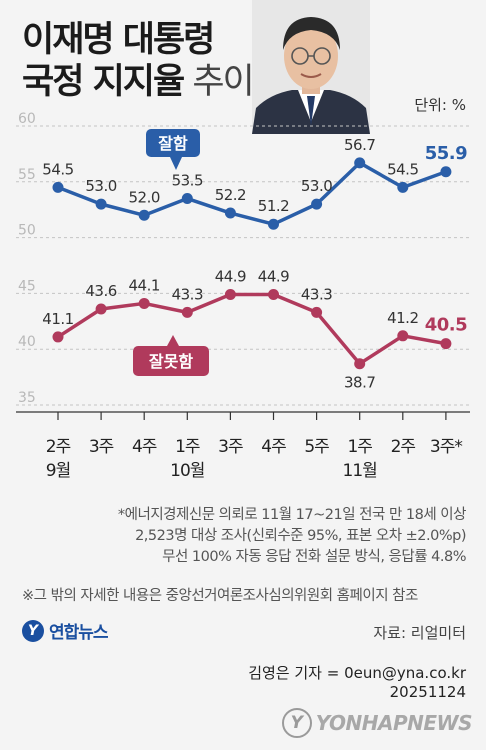 This screenshot has width=486, height=750. Describe the element at coordinates (143, 285) in the screenshot. I see `data-label: 44.1` at that location.